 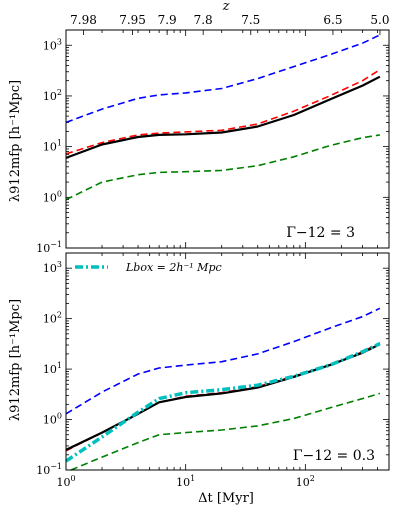 I want to click on x-tick-label: 10⁰, so click(x=65, y=481).